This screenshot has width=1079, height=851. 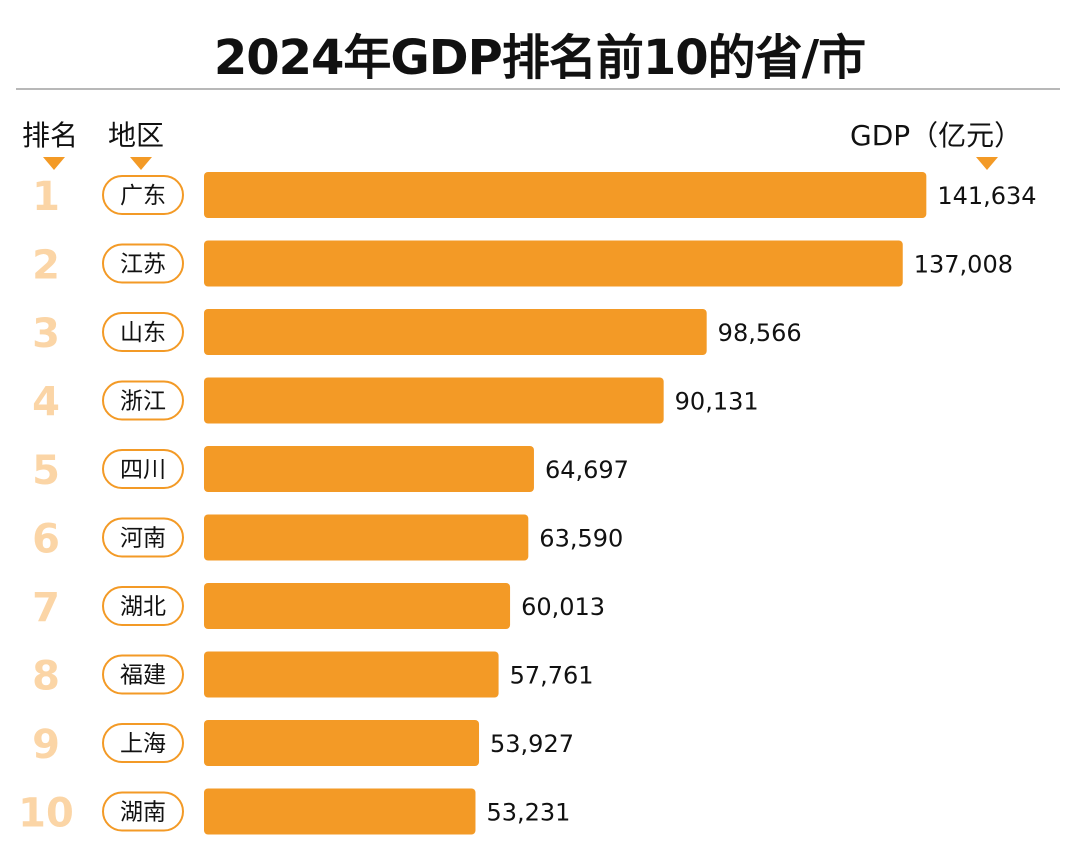 I want to click on region-label: 河南, so click(x=143, y=539).